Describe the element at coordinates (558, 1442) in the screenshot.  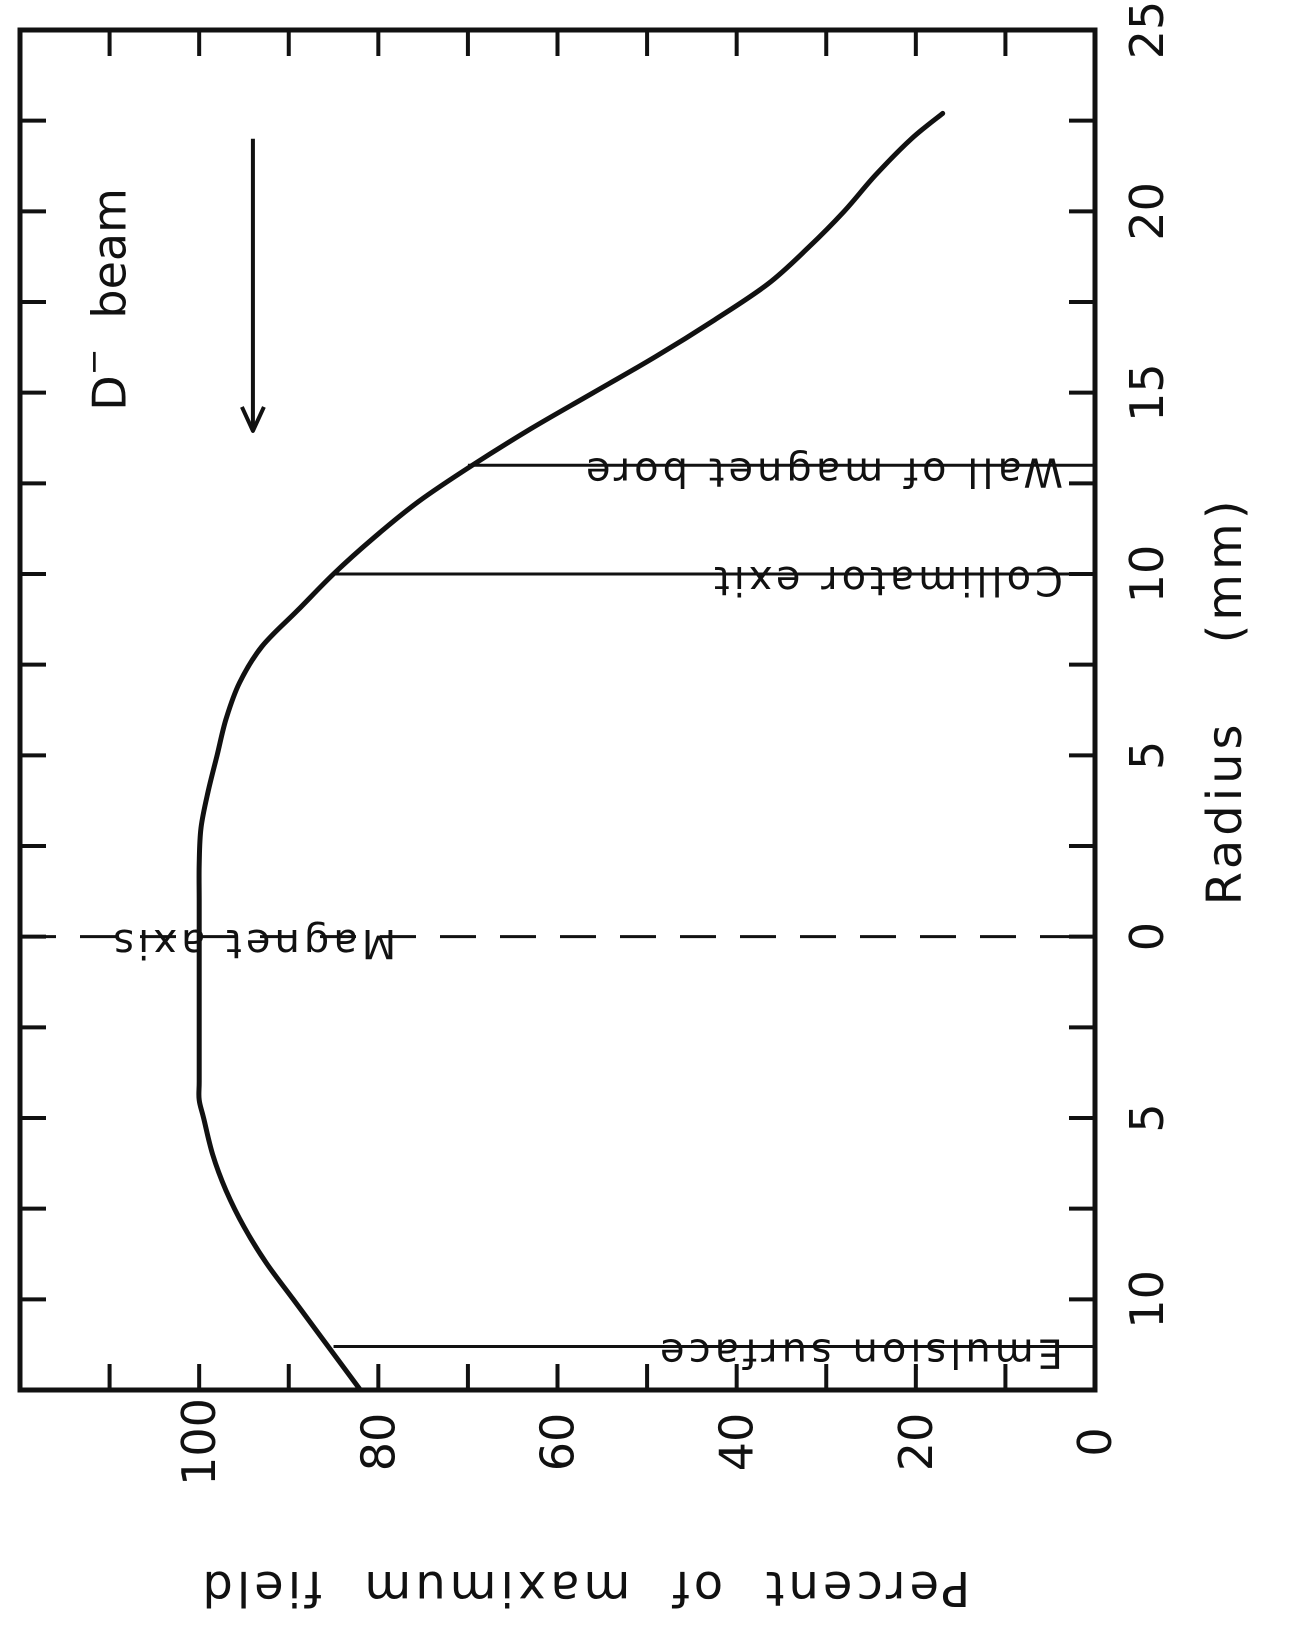
I see `y-tick-label: 60` at that location.